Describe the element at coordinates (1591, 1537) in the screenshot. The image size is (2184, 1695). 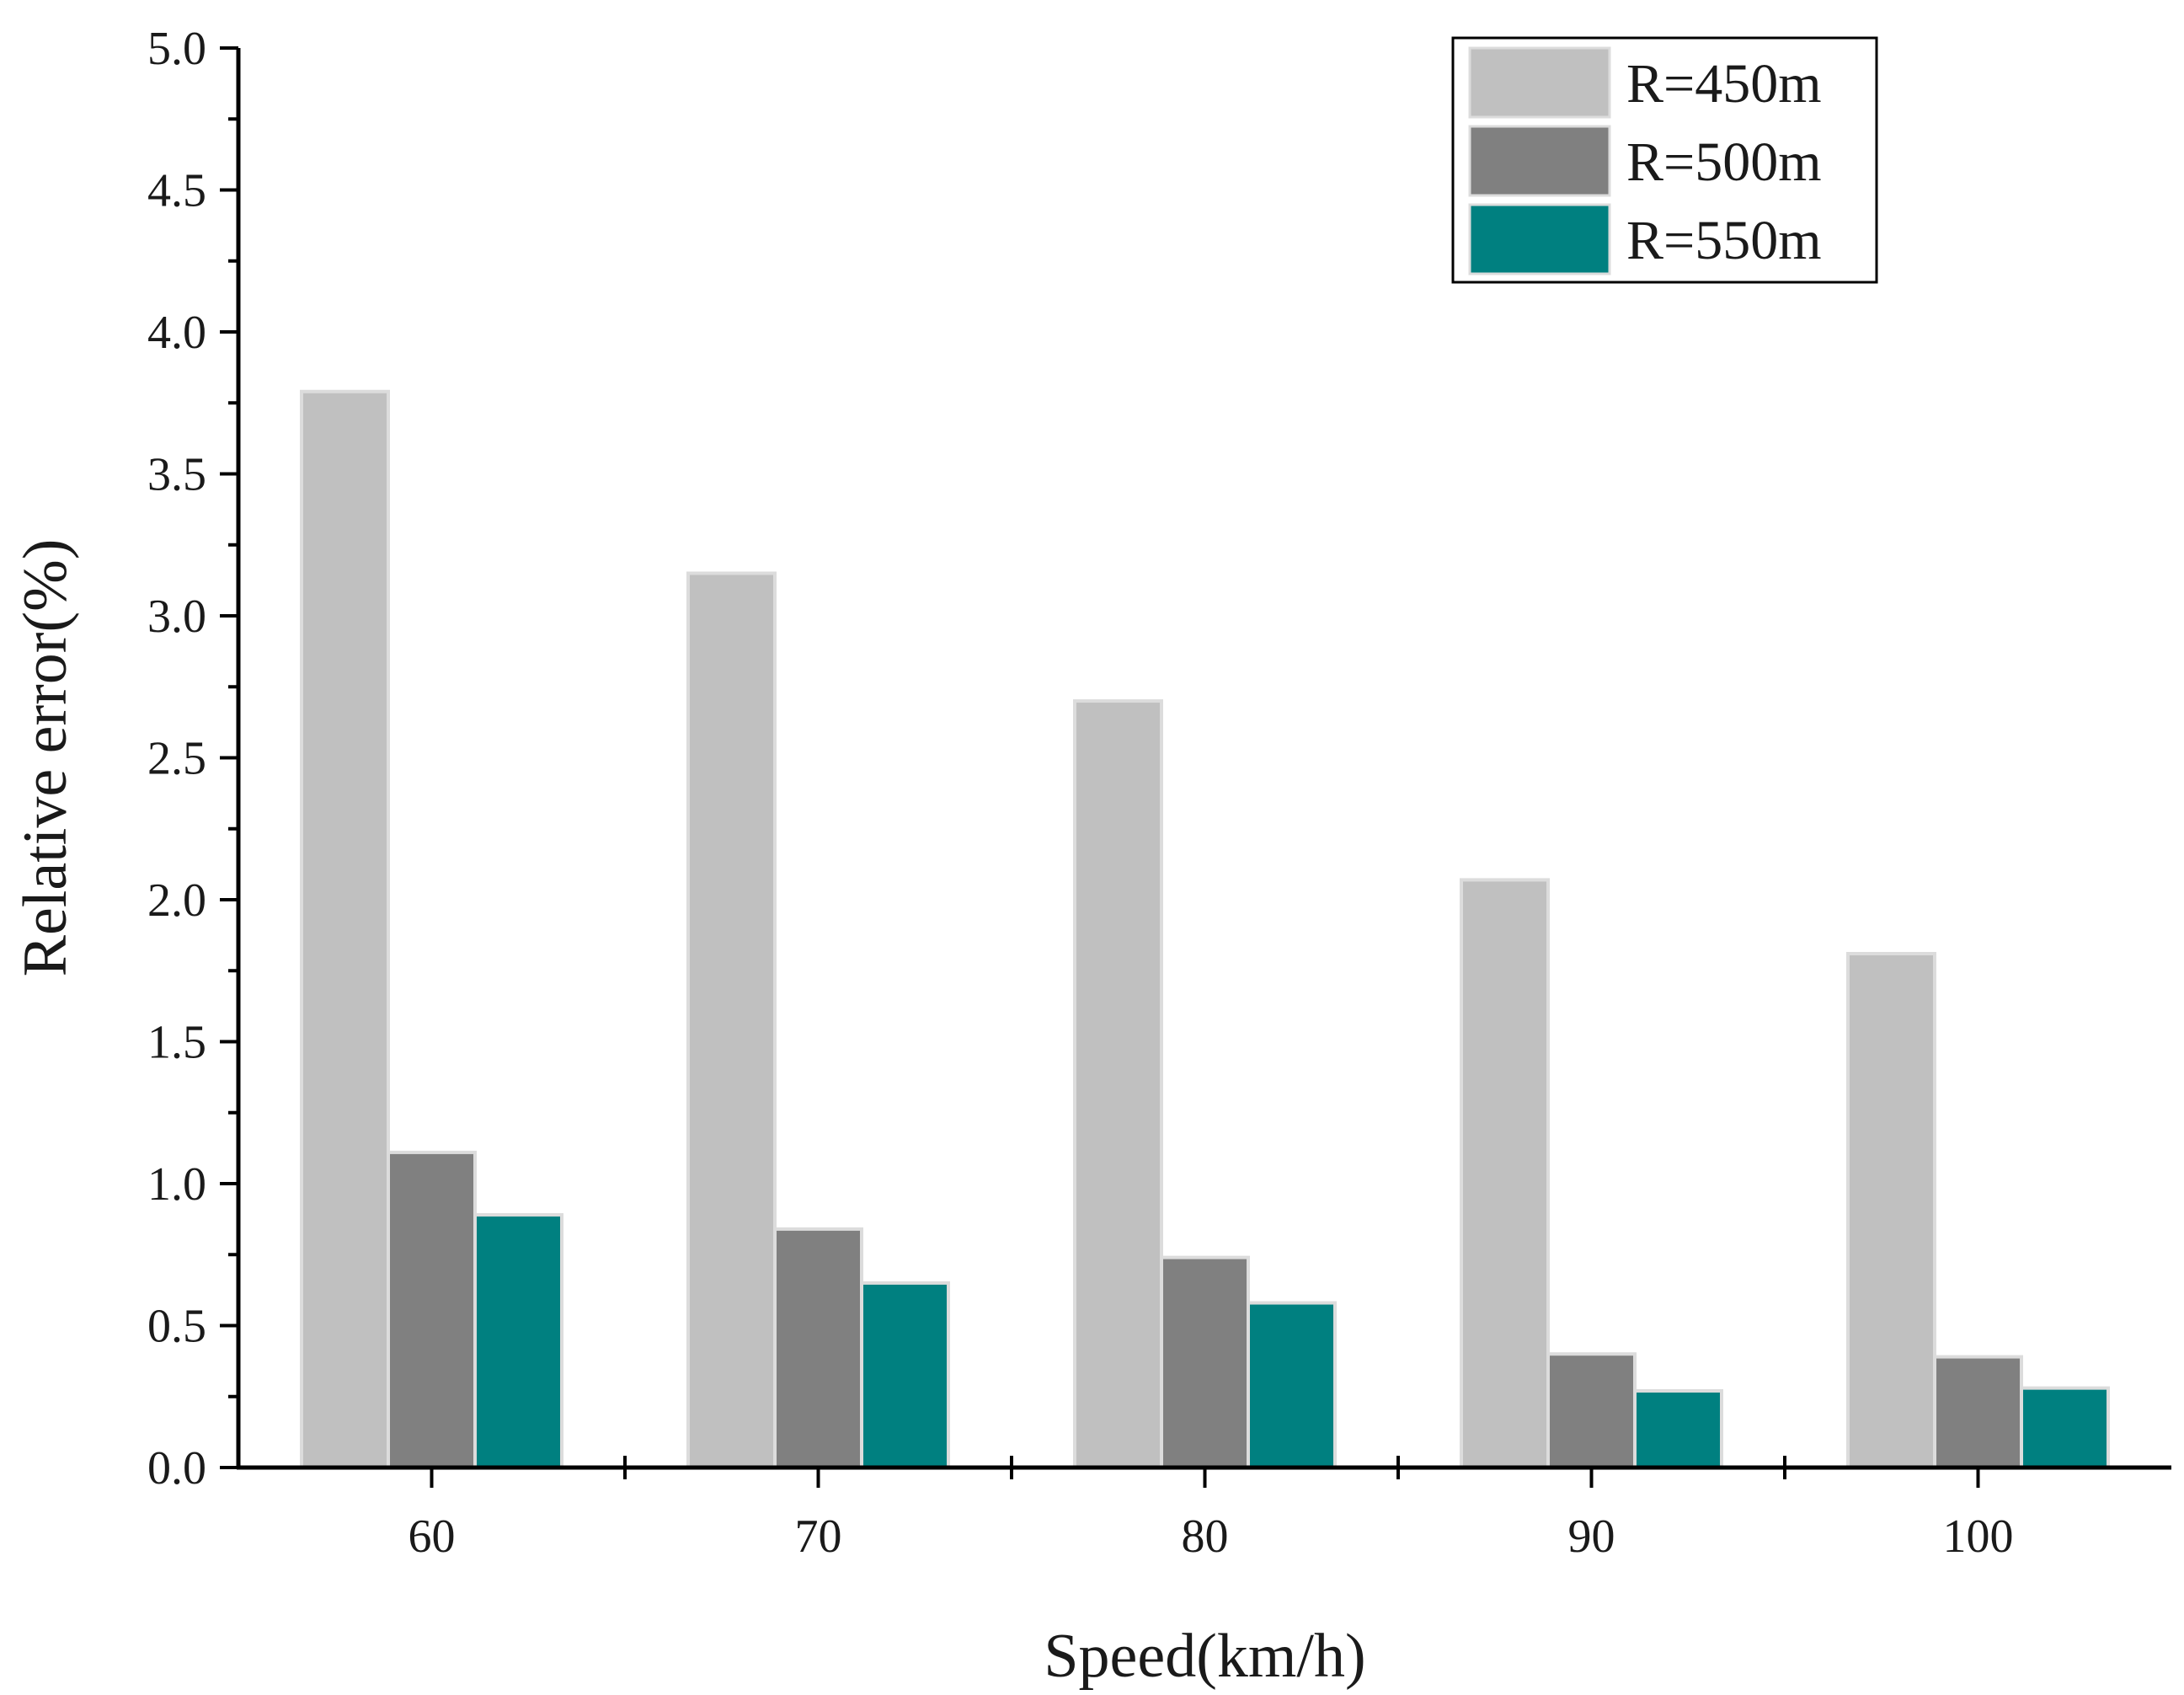
I see `x-tick-label: 90` at that location.